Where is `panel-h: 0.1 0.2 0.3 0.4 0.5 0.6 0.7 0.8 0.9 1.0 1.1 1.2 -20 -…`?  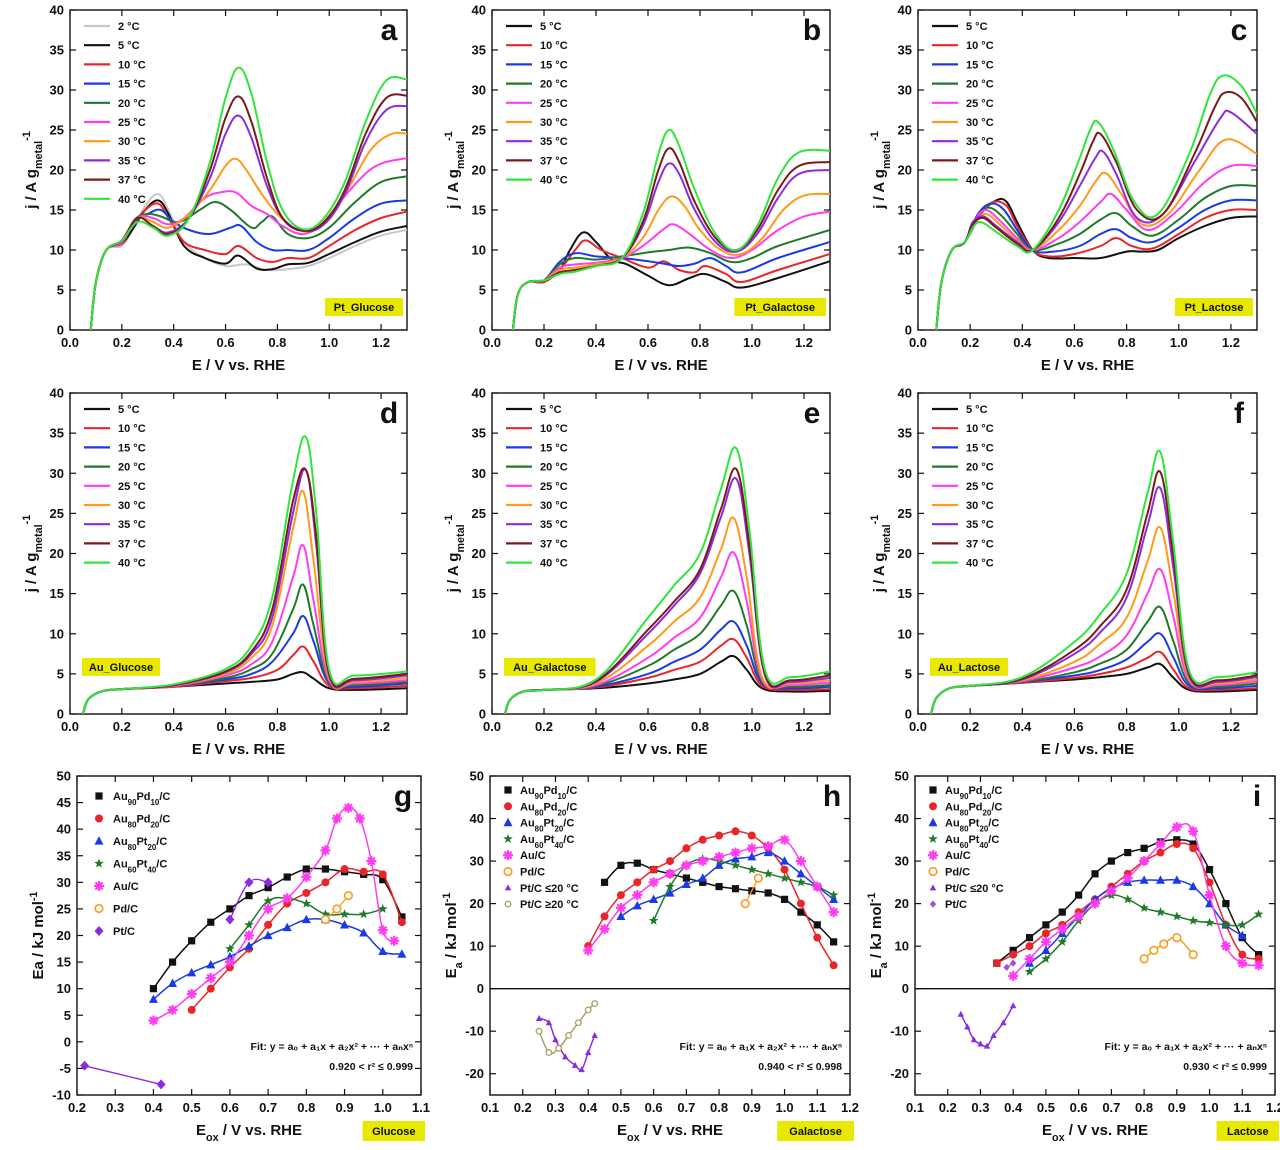 panel-h: 0.1 0.2 0.3 0.4 0.5 0.6 0.7 0.8 0.9 1.0 1.1 1.2 -20 -… is located at coordinates (650, 957).